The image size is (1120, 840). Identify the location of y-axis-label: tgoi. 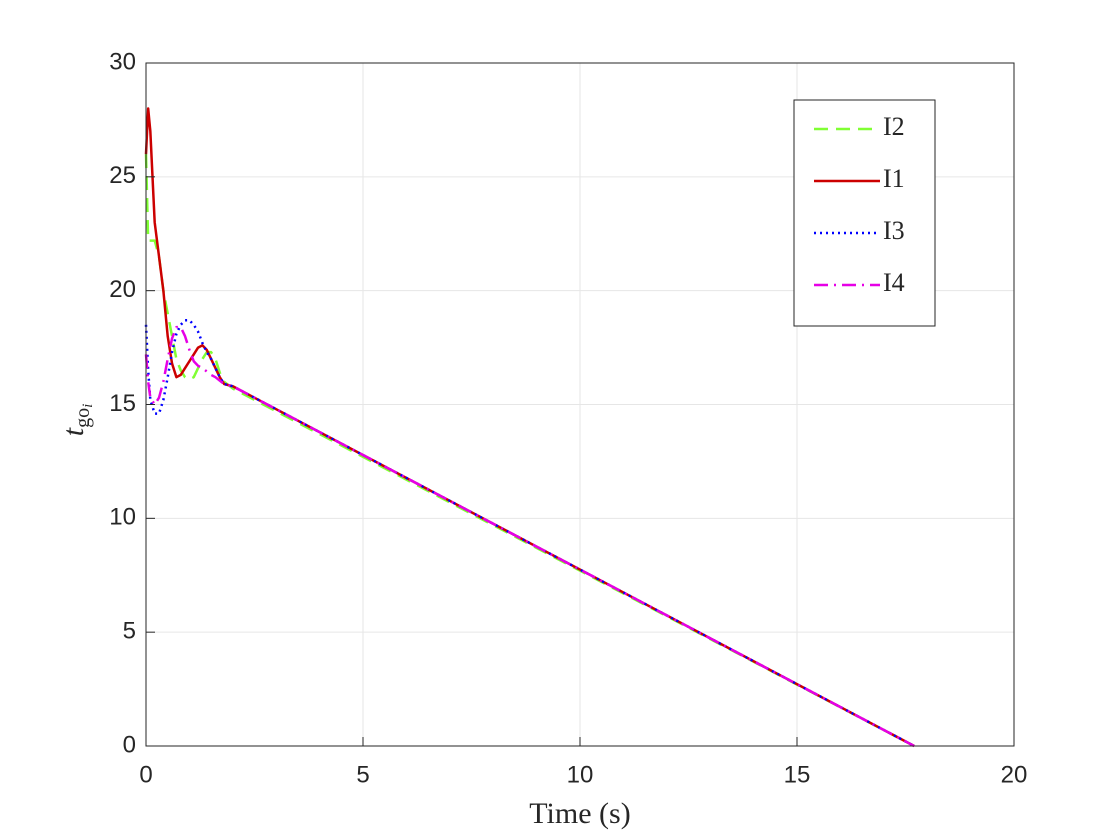
(77, 420).